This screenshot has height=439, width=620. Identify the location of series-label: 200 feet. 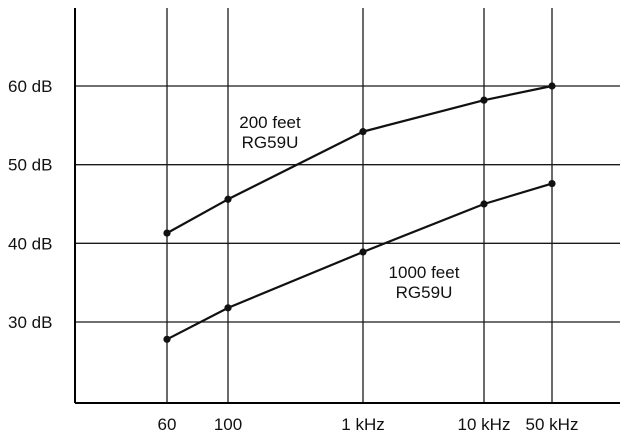
(270, 122).